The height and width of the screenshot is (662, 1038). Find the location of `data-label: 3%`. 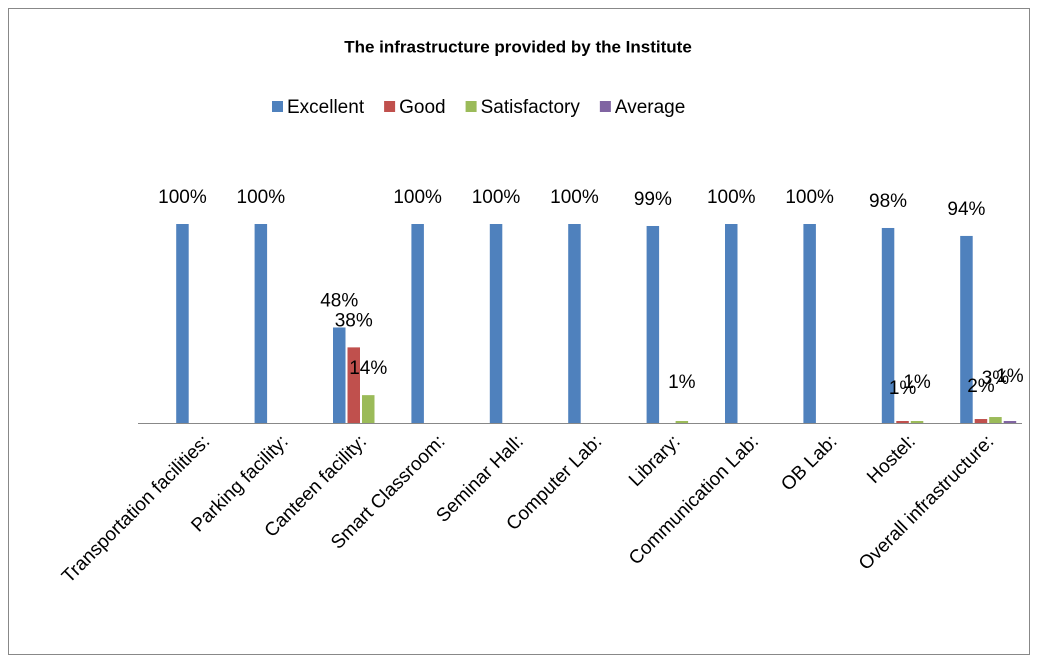

data-label: 3% is located at coordinates (996, 378).